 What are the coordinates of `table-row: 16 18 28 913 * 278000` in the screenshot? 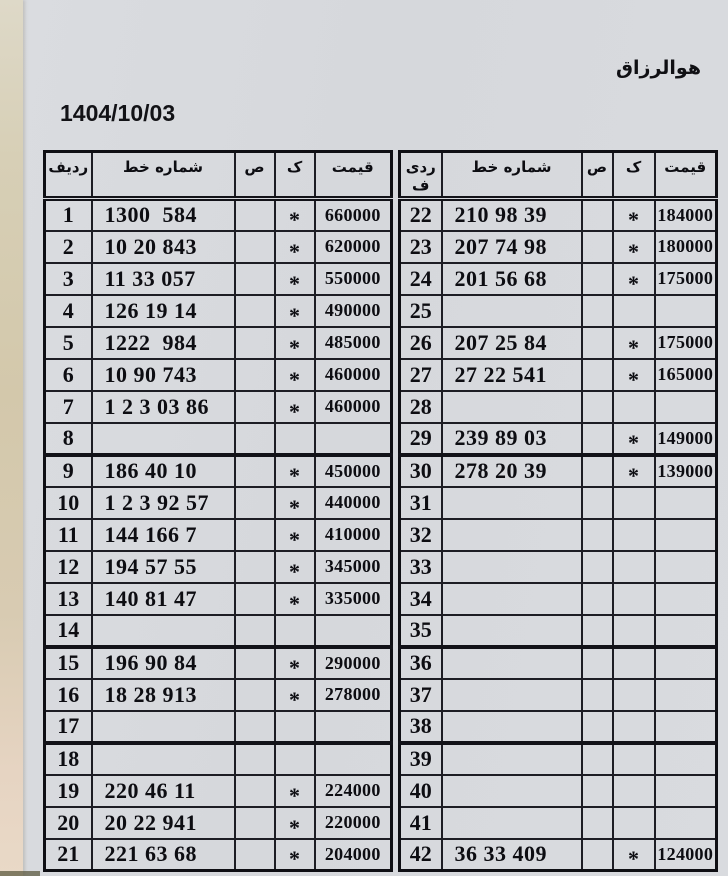 It's located at (218, 694).